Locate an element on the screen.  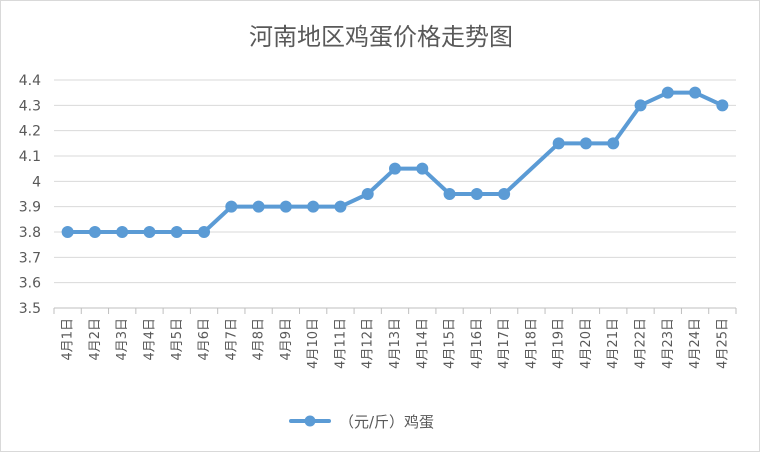
x-tick-label: 4月18日 is located at coordinates (531, 343).